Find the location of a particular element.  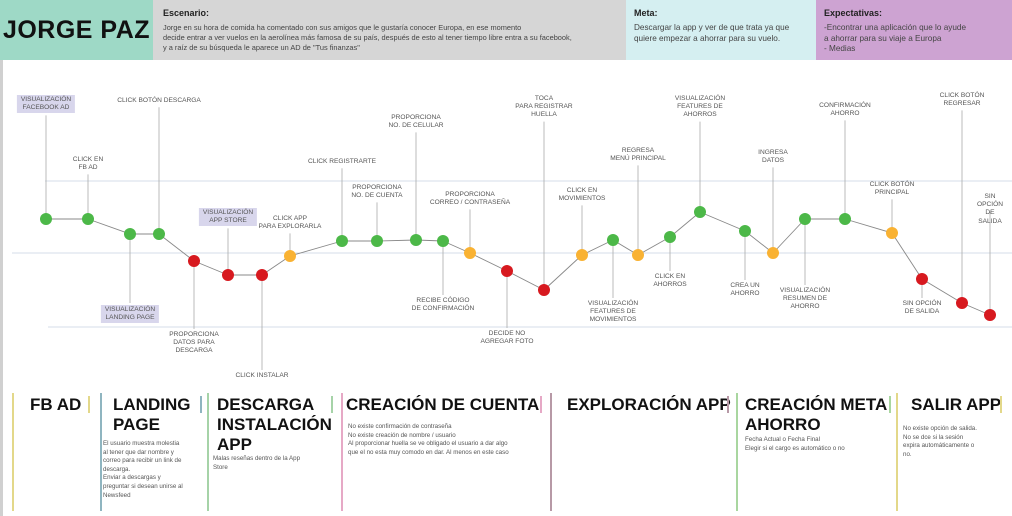

step-label: Click en FB AD is located at coordinates (88, 164).